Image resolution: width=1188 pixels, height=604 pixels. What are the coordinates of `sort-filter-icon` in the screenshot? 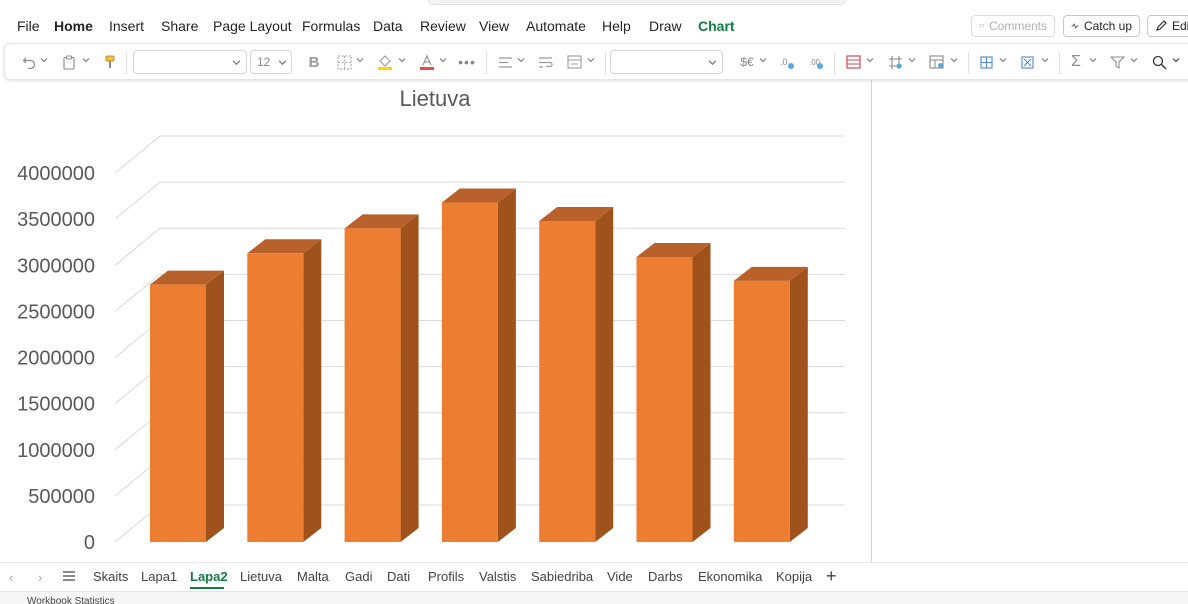 It's located at (1117, 62).